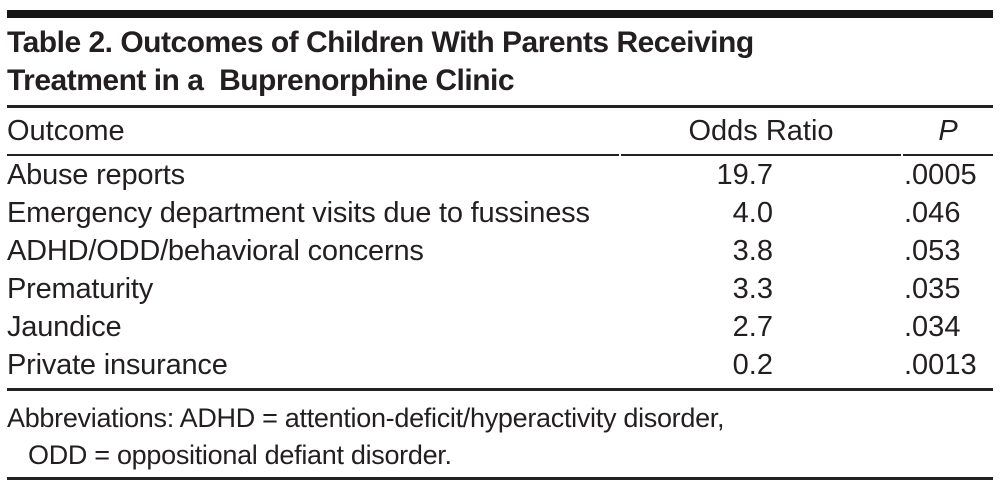 The image size is (1005, 491). What do you see at coordinates (313, 132) in the screenshot?
I see `column-header-outcome: Outcome` at bounding box center [313, 132].